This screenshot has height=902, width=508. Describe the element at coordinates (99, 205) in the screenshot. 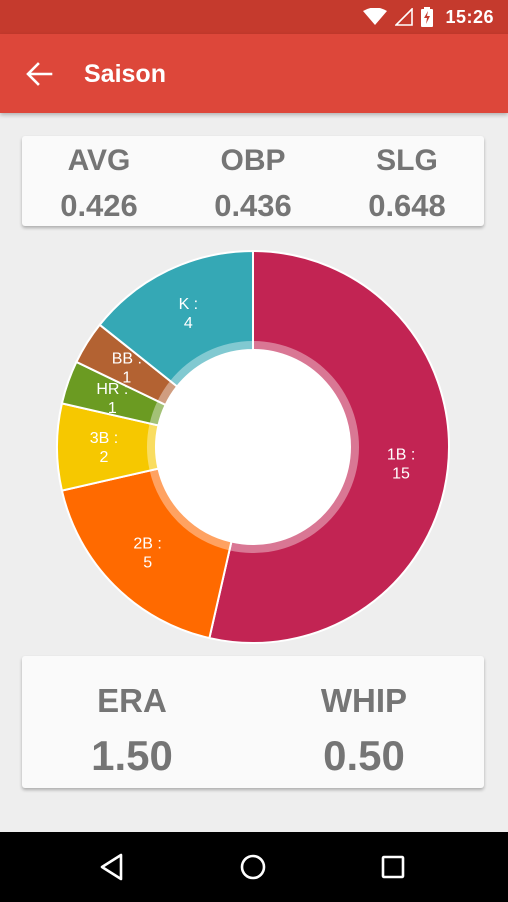

I see `avg-value: 0.426` at that location.